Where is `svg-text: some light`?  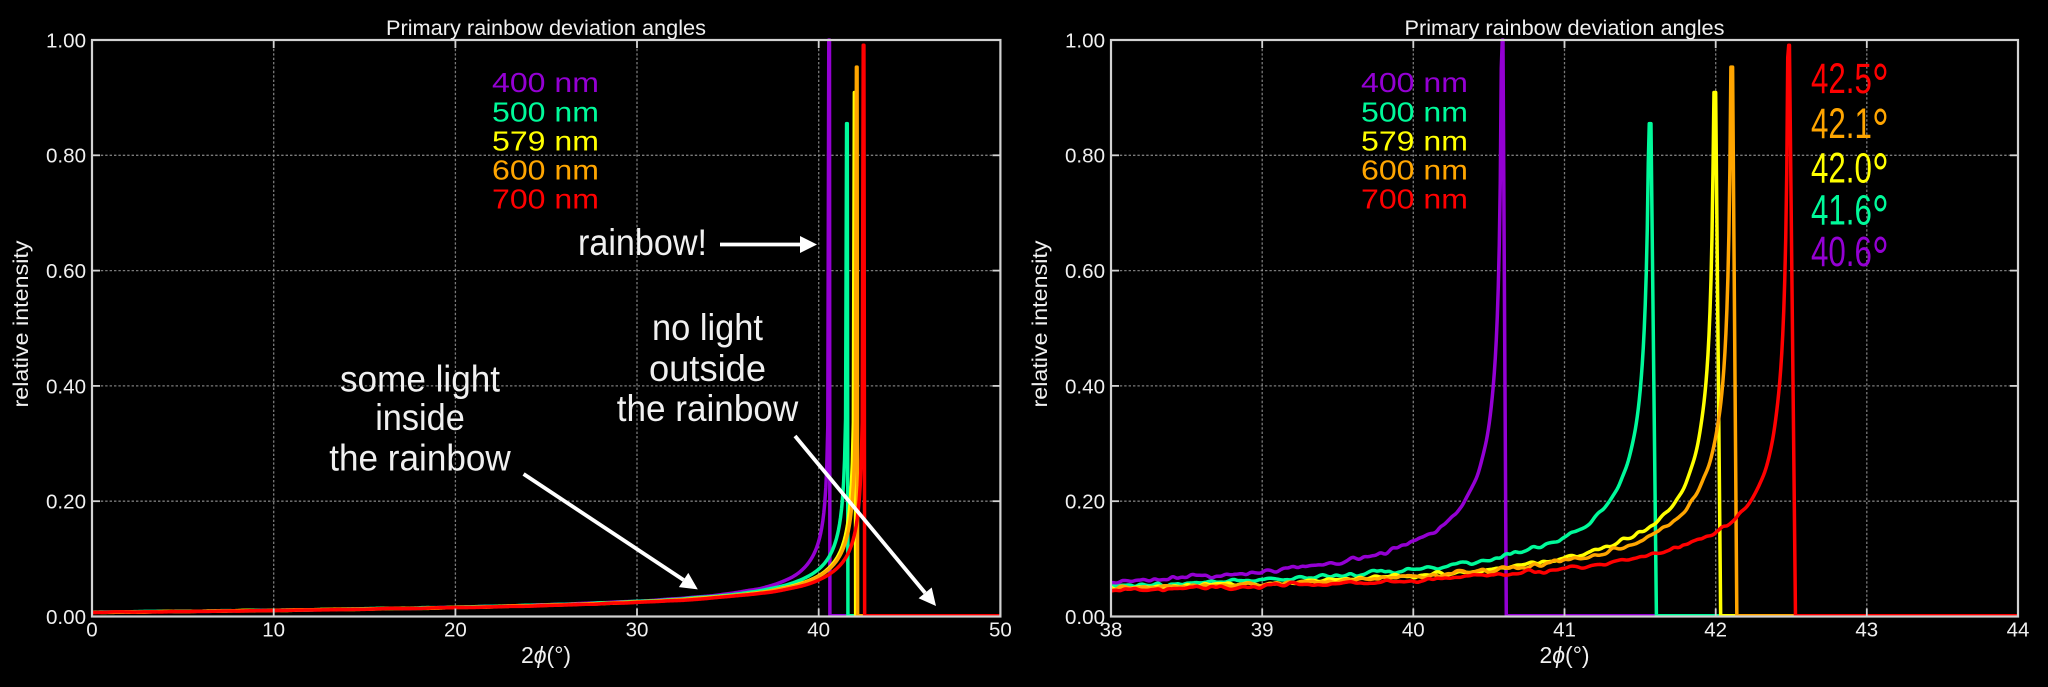 svg-text: some light is located at coordinates (420, 379).